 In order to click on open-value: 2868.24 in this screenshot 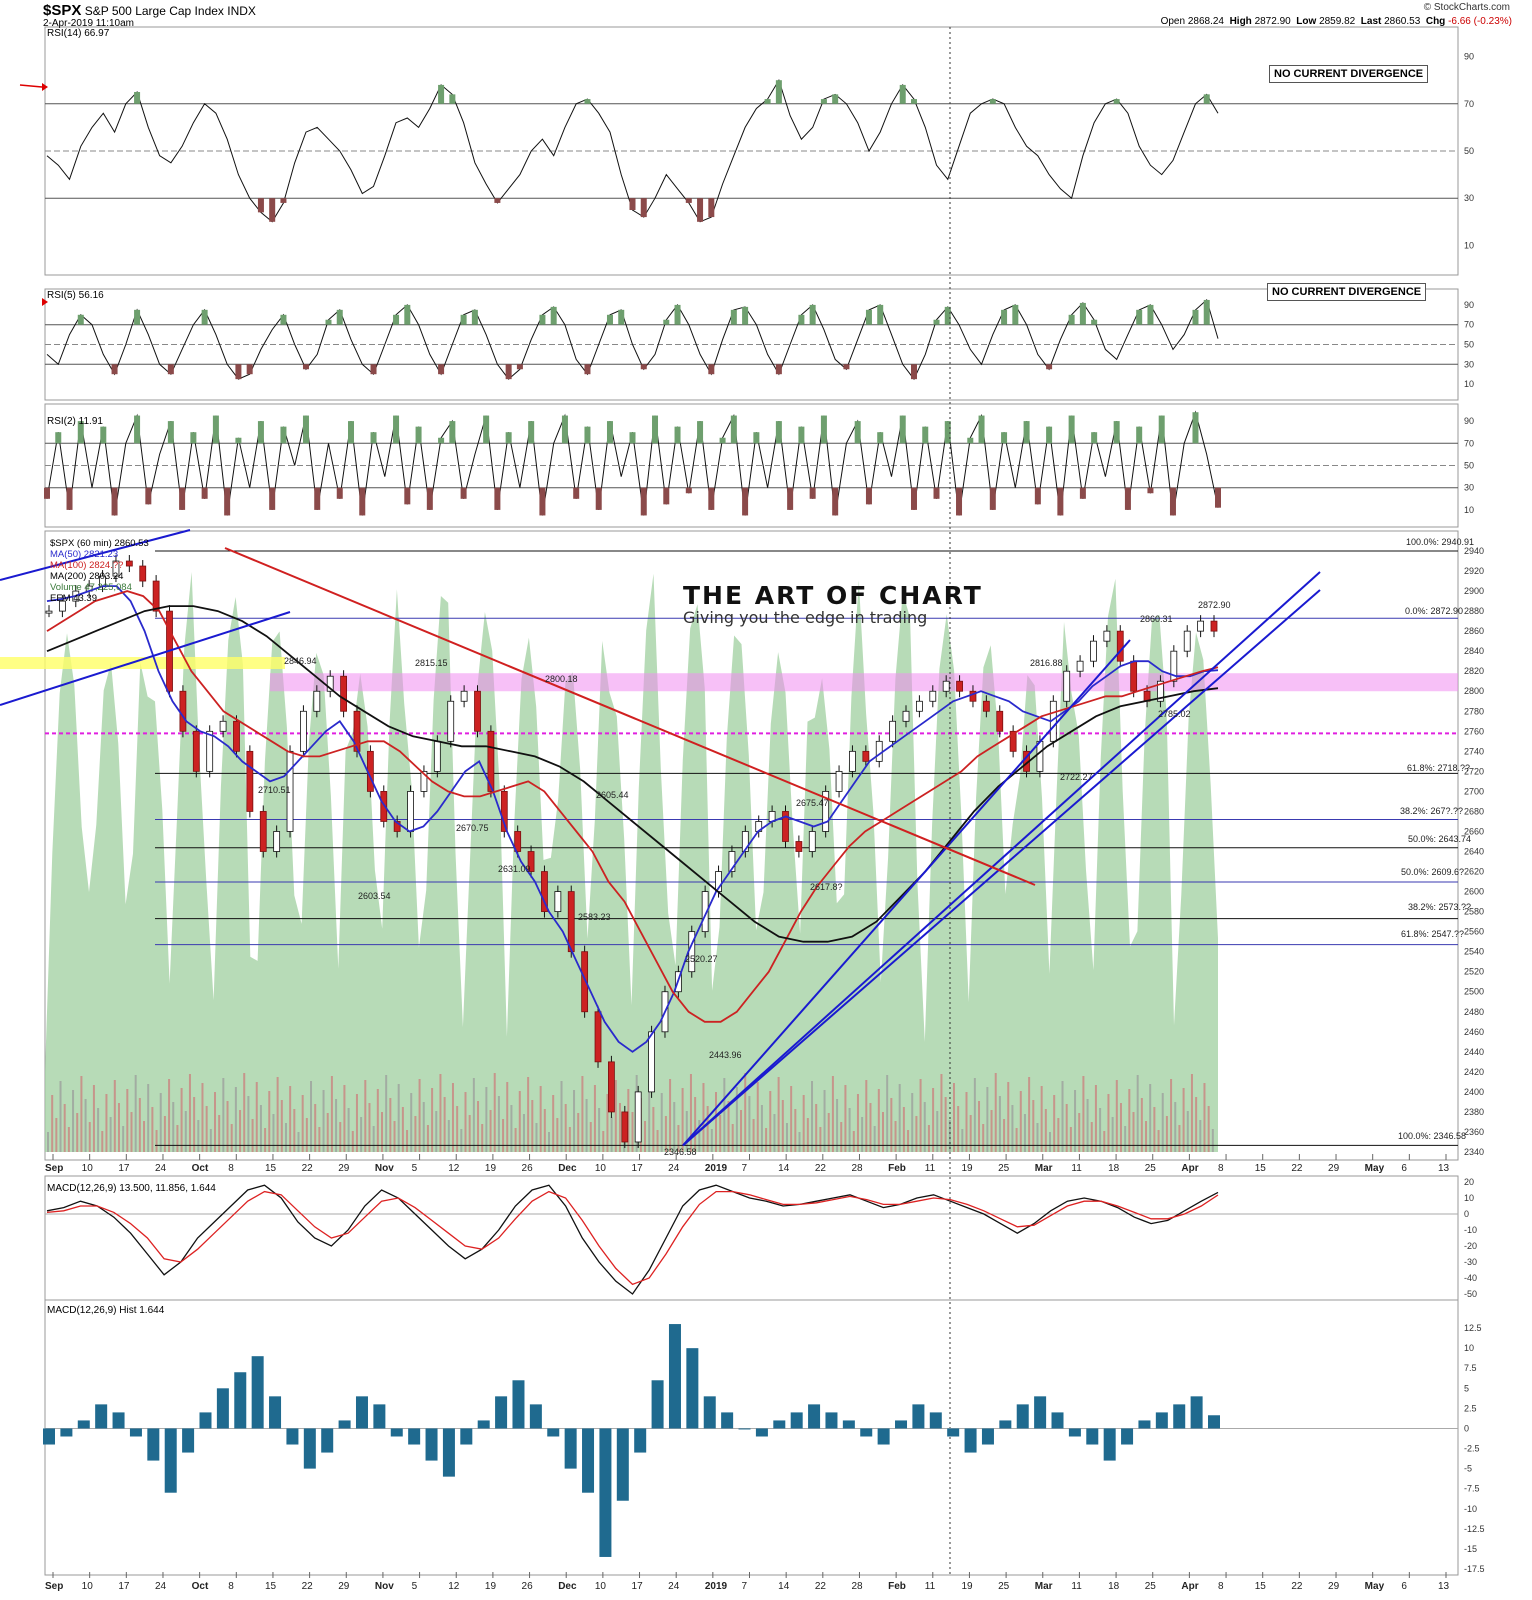, I will do `click(1205, 21)`.